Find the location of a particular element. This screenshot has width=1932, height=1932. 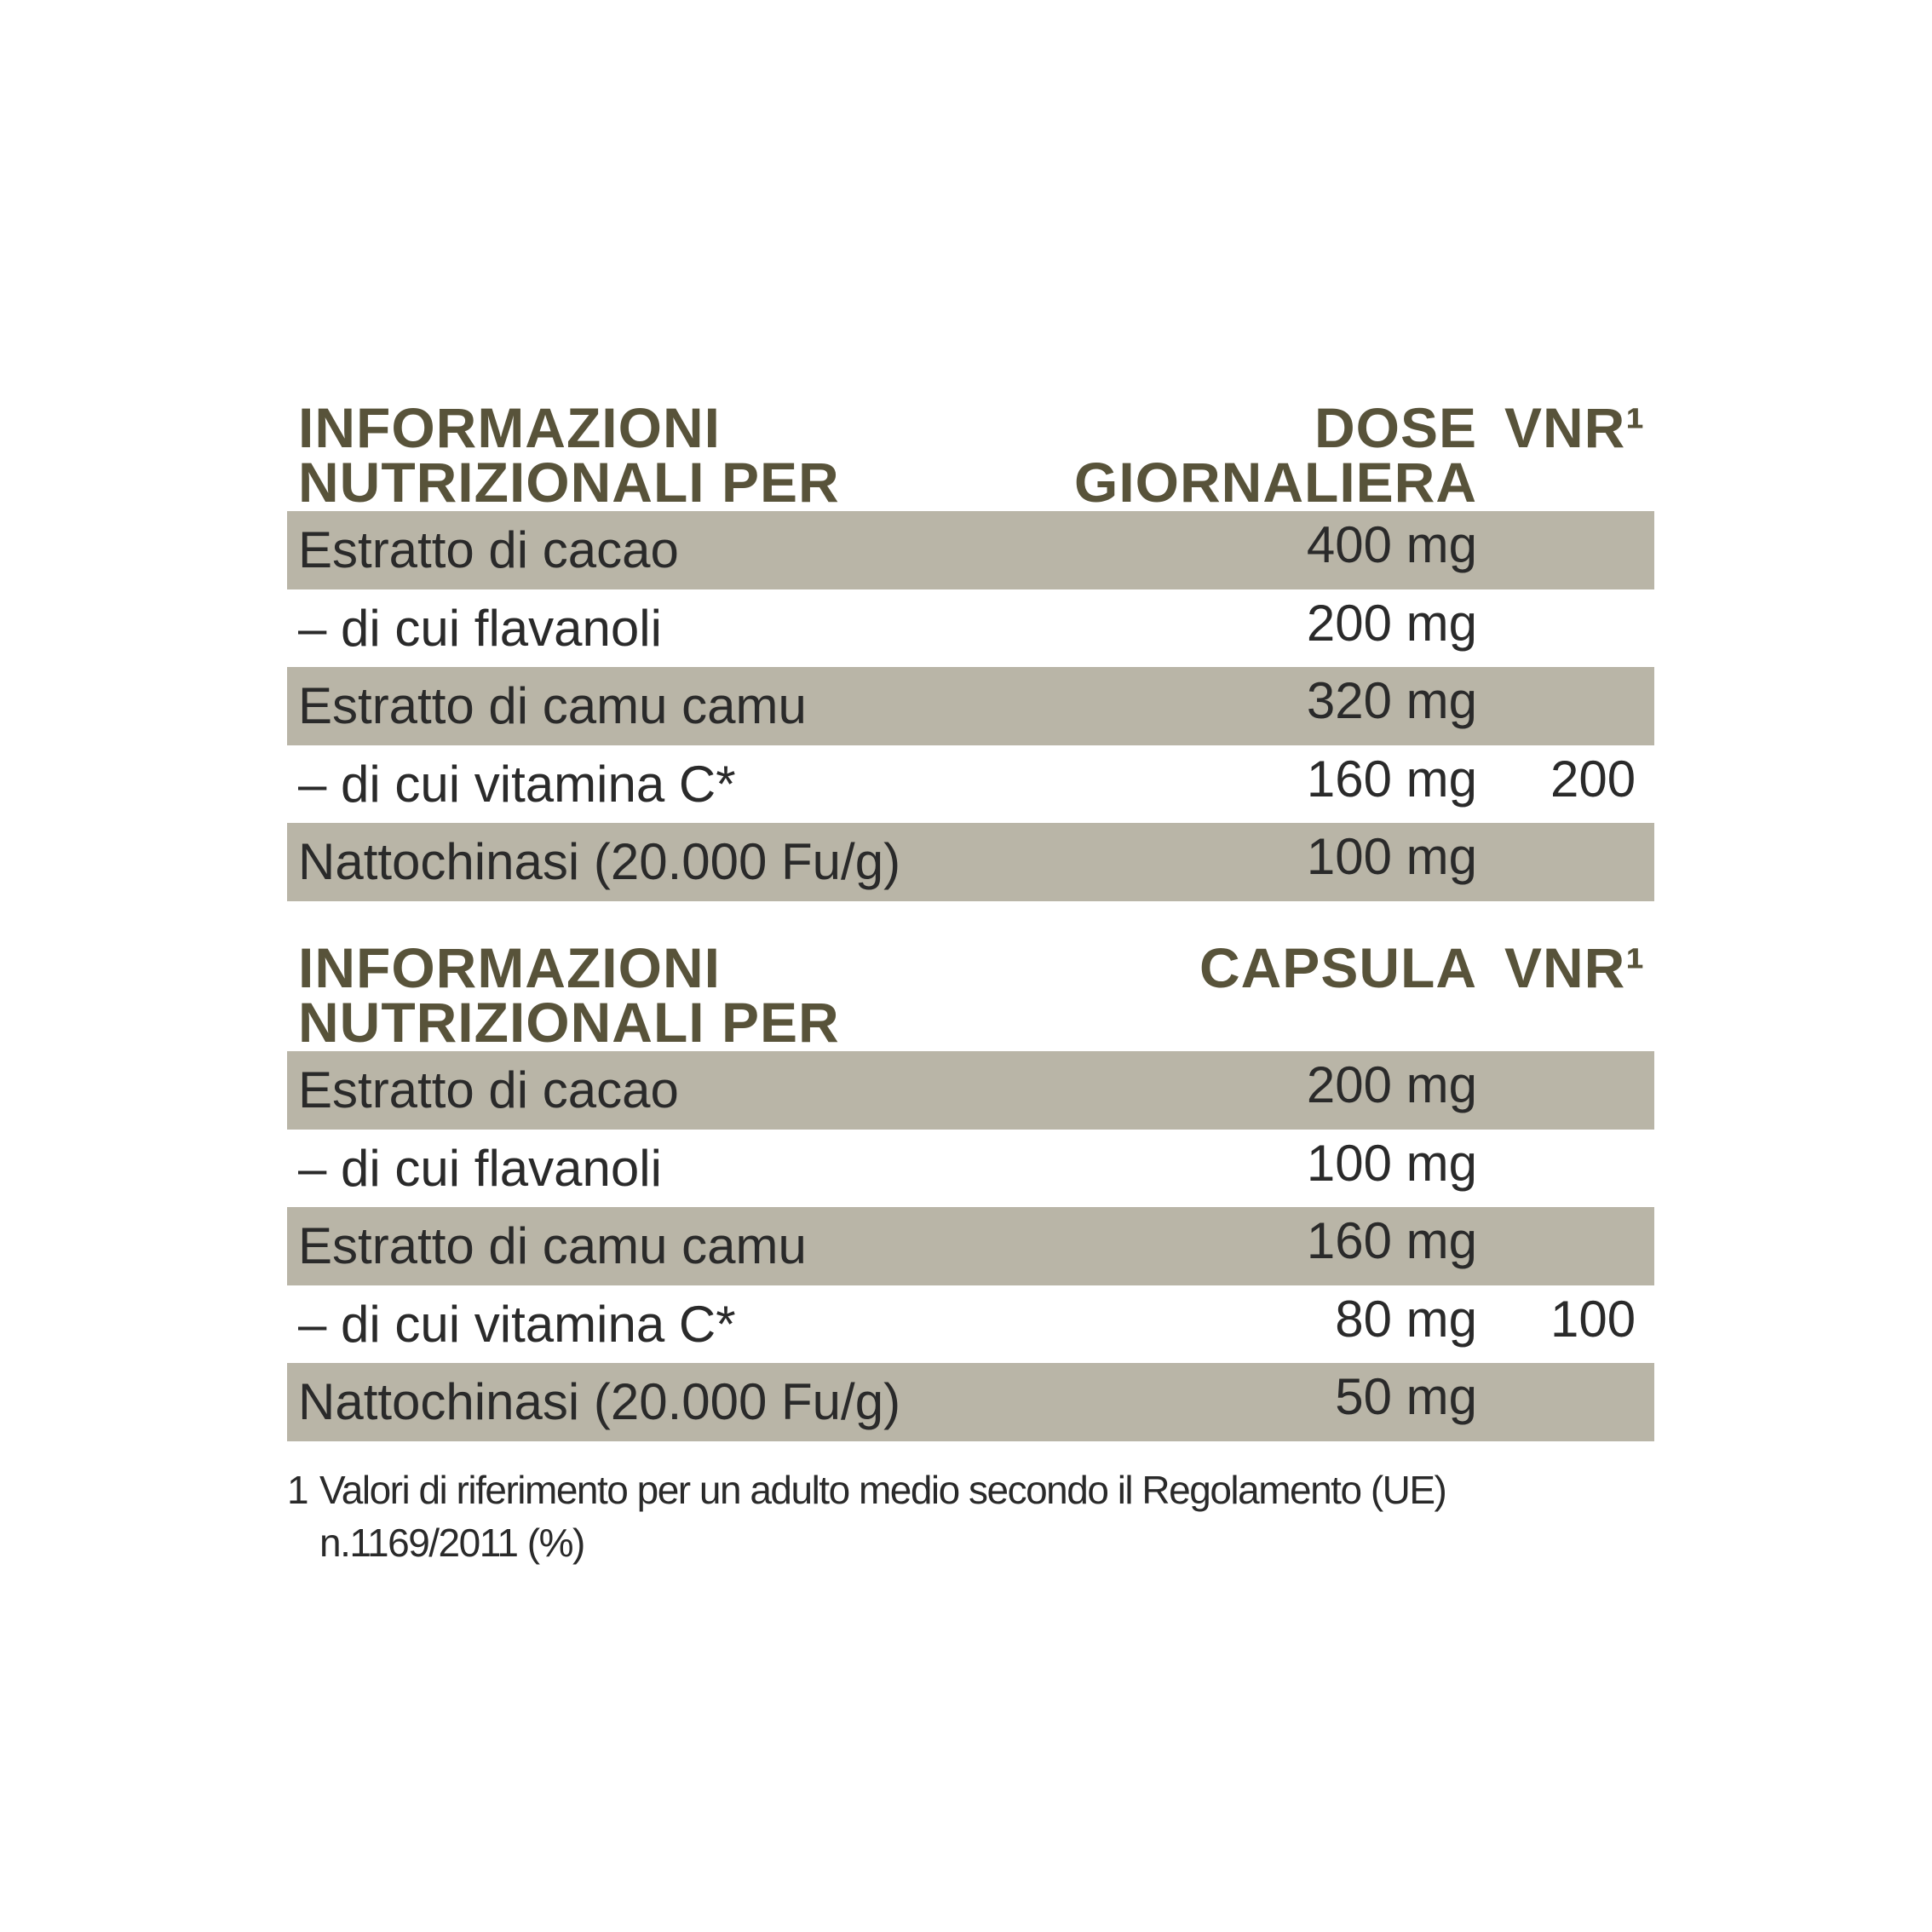

nutrient-quantity: 320 mg is located at coordinates (1392, 701).